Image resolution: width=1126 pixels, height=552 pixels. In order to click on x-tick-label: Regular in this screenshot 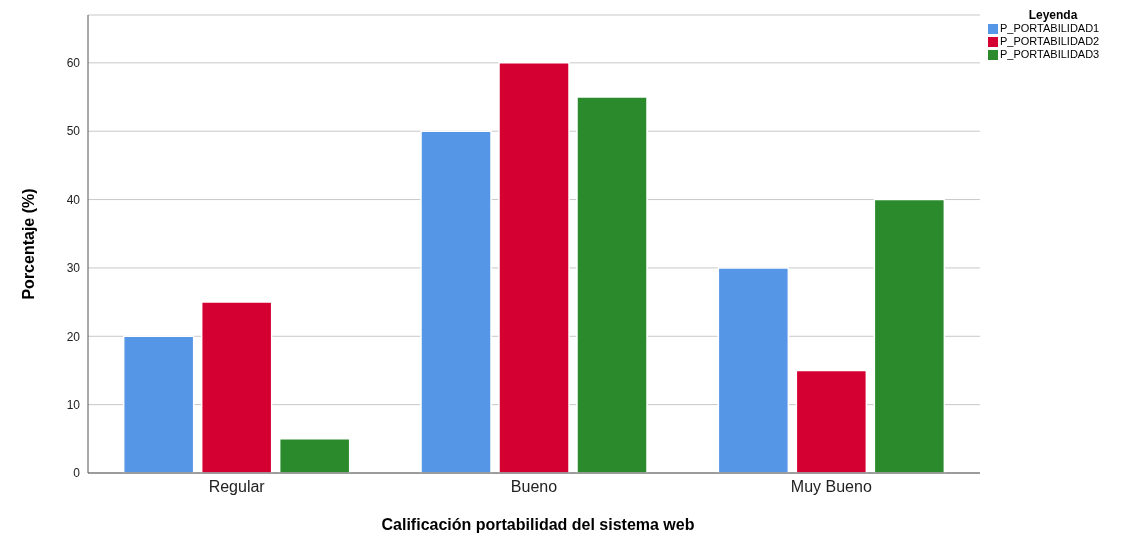, I will do `click(237, 487)`.